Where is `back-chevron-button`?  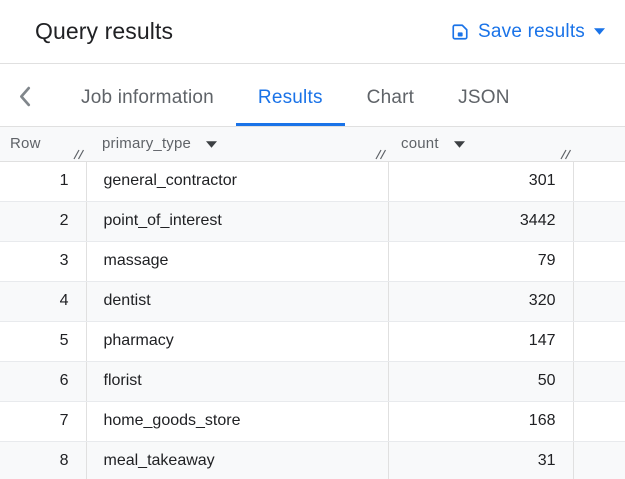 back-chevron-button is located at coordinates (24, 98).